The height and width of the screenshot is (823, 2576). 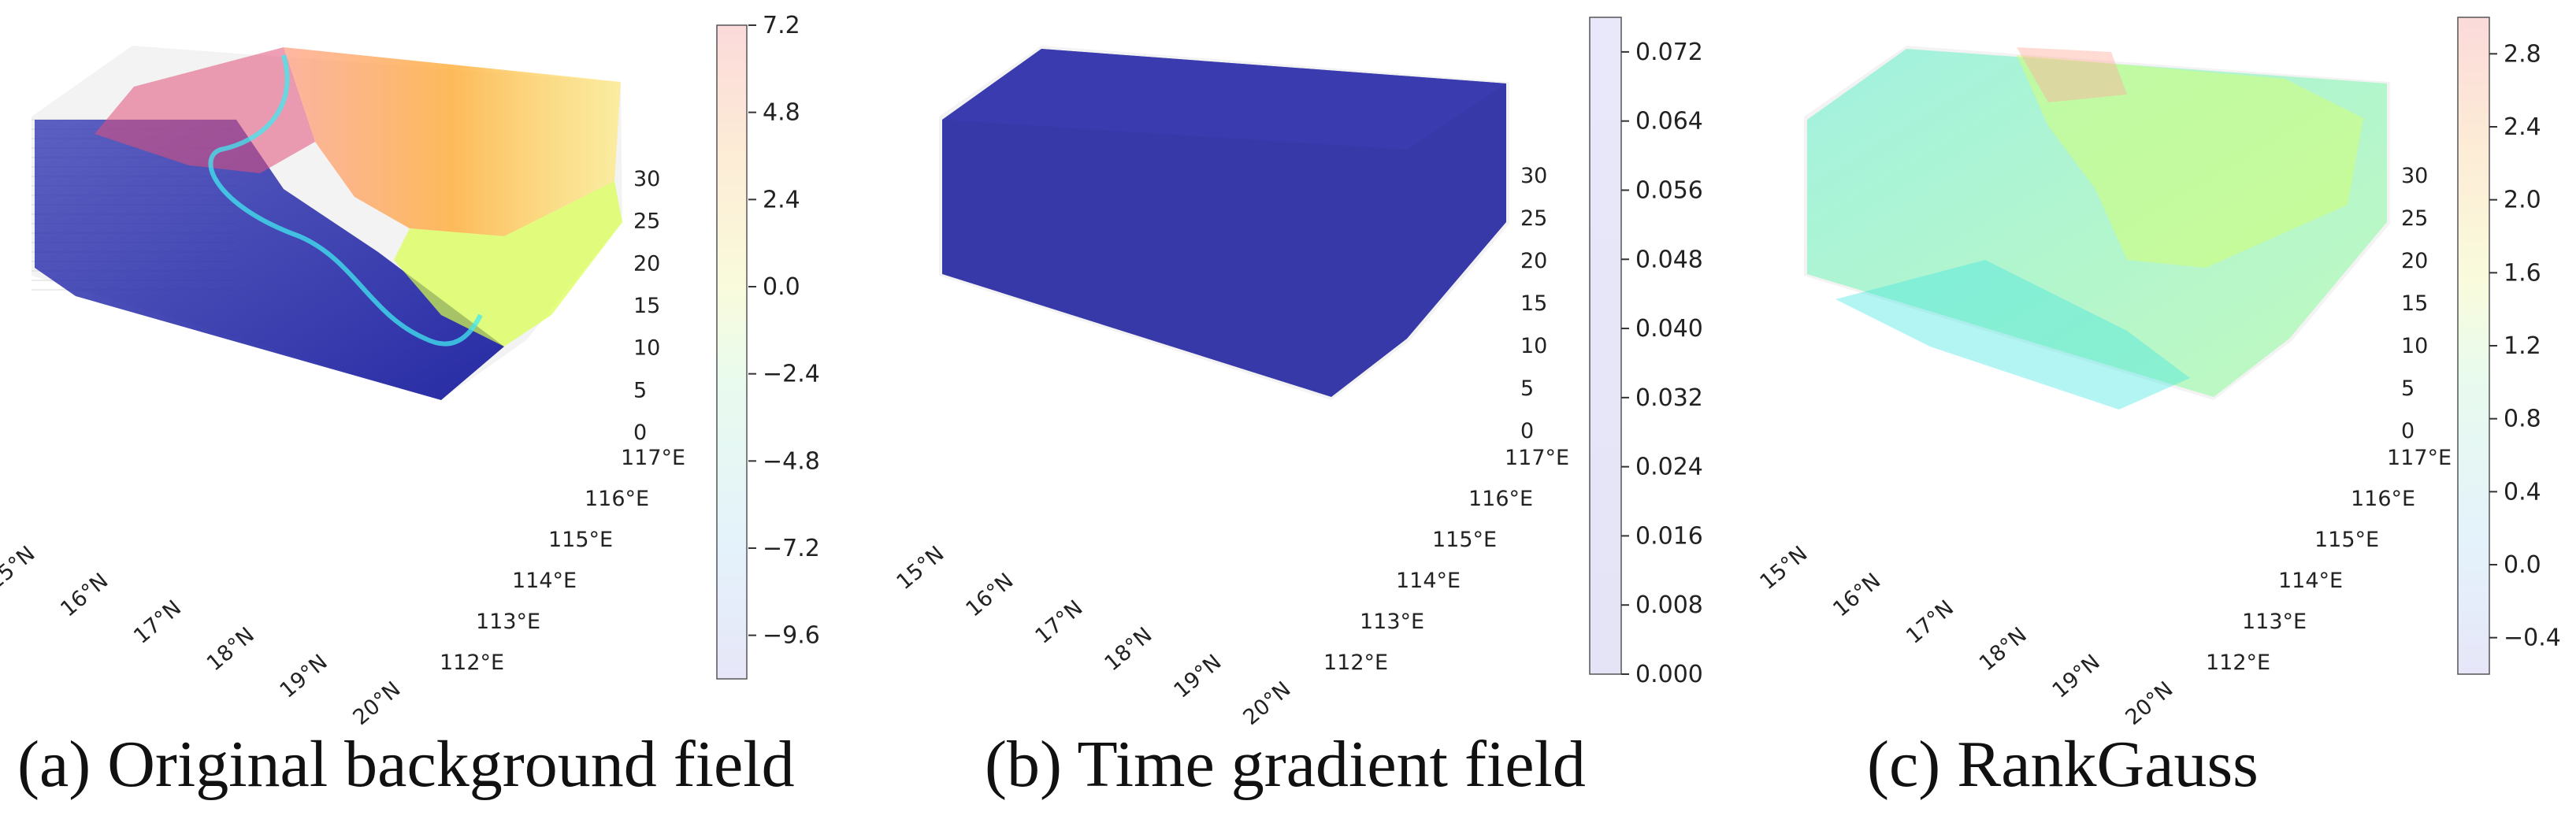 What do you see at coordinates (1669, 468) in the screenshot?
I see `colorbar-tick-label: 0.024` at bounding box center [1669, 468].